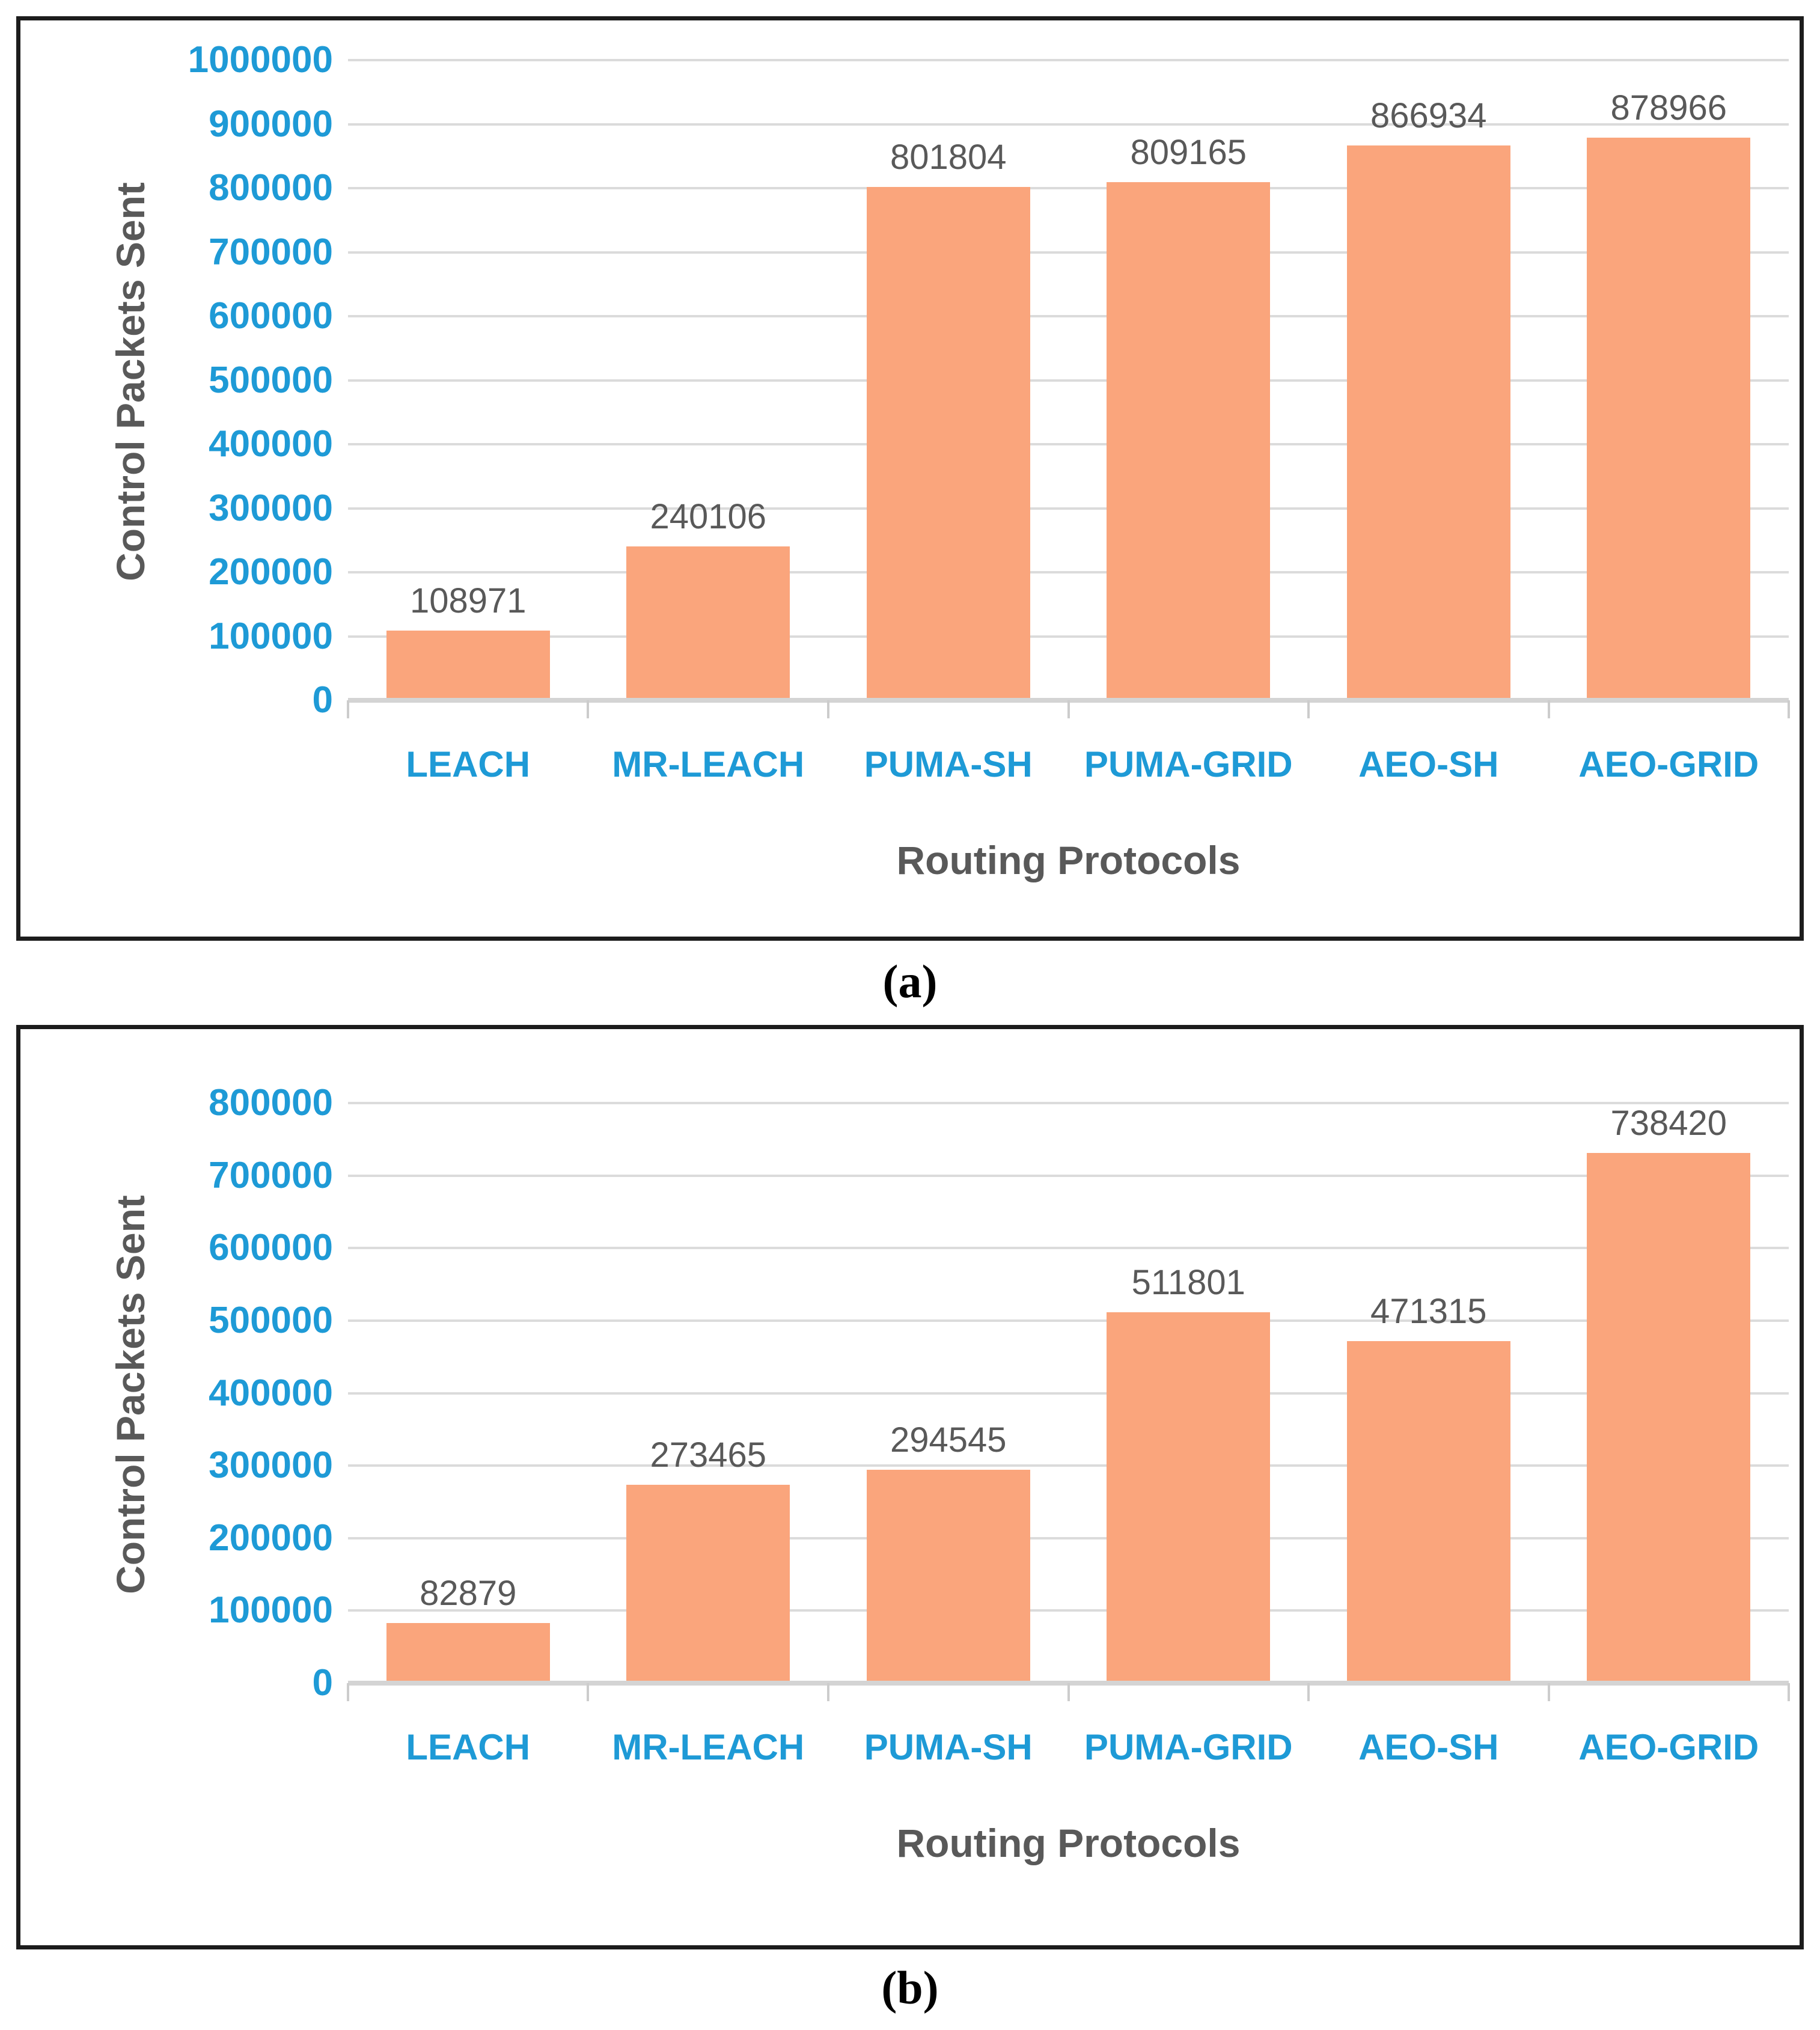  What do you see at coordinates (1189, 153) in the screenshot?
I see `bar-data-label: 809165` at bounding box center [1189, 153].